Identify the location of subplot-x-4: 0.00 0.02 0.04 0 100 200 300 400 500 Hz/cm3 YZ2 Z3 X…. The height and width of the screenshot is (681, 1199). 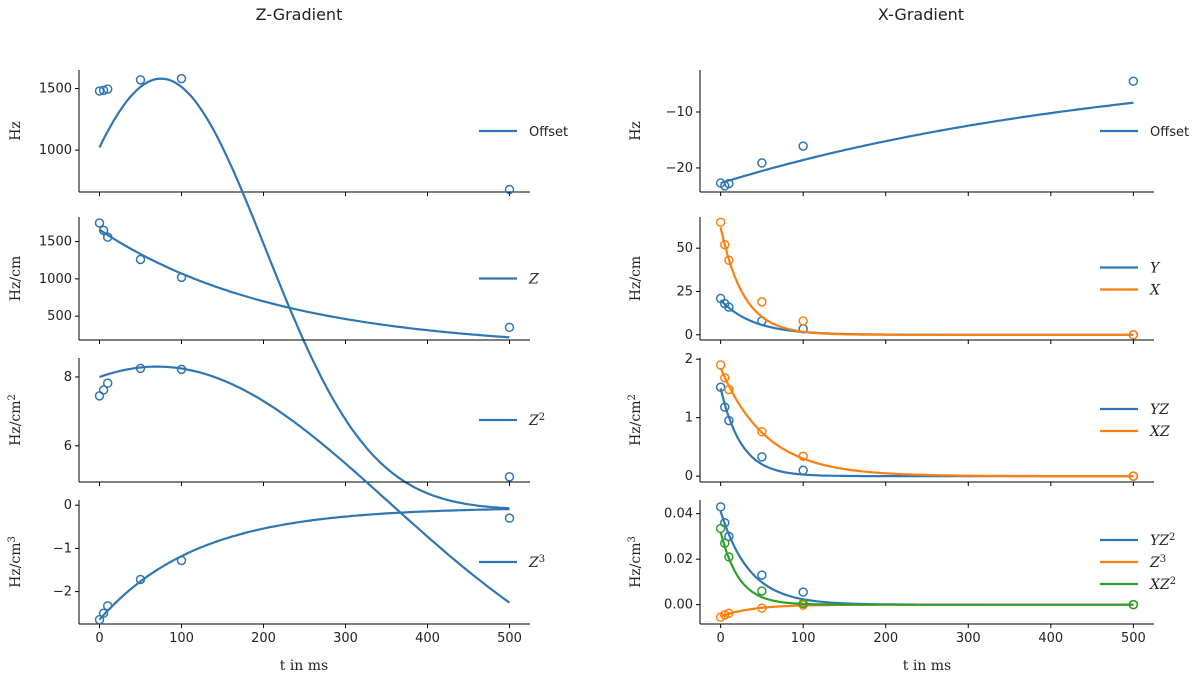
(901, 573).